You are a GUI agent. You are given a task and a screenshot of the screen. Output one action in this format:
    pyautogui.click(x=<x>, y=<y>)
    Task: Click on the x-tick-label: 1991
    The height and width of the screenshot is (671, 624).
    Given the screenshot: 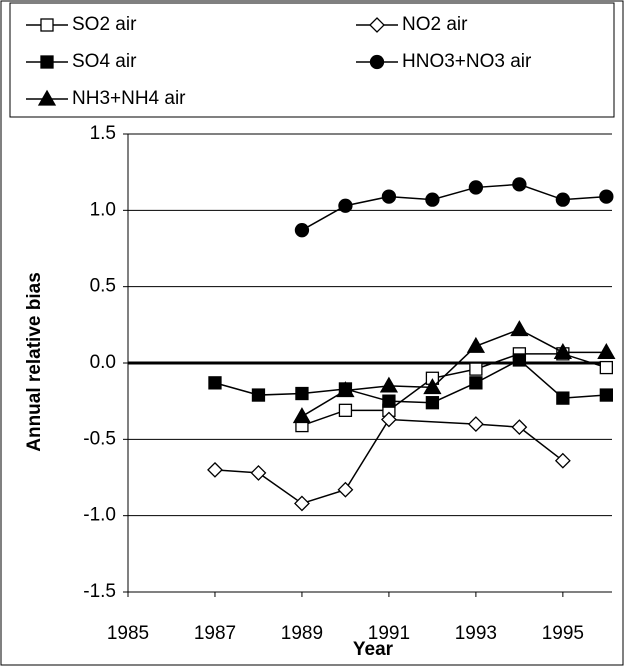 What is the action you would take?
    pyautogui.click(x=389, y=633)
    